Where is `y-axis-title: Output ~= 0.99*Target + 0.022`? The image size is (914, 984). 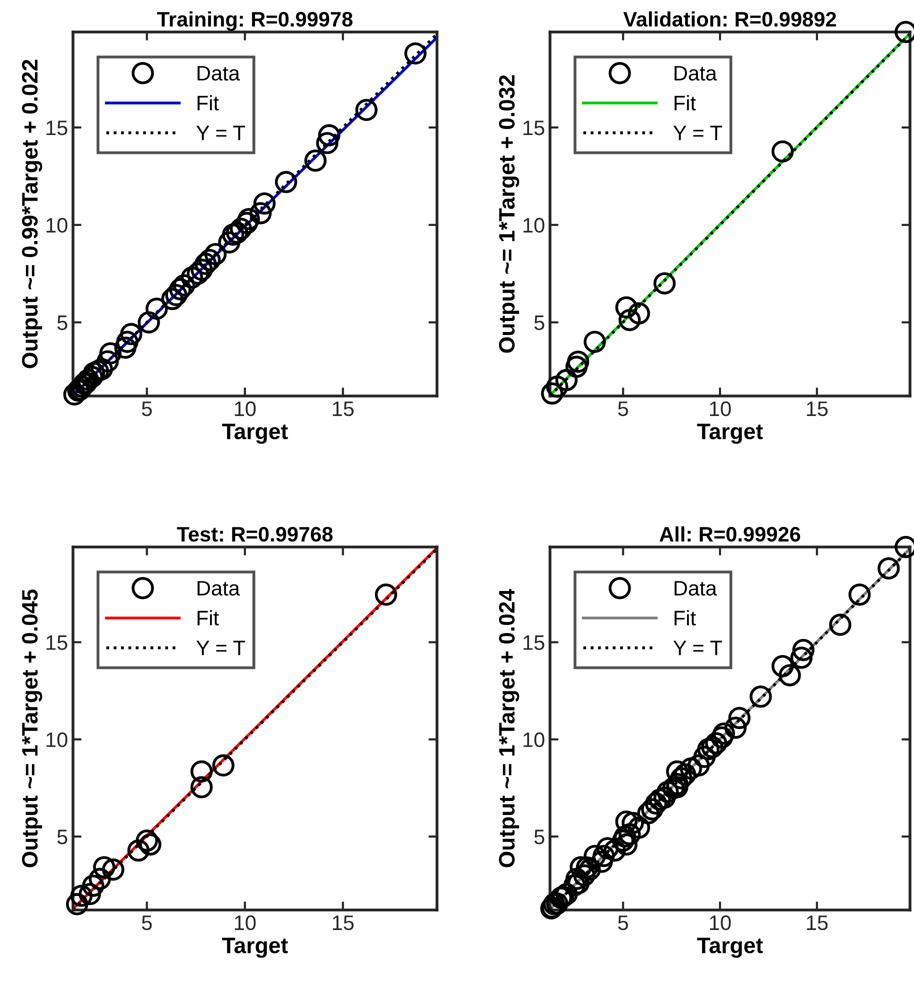
y-axis-title: Output ~= 0.99*Target + 0.022 is located at coordinates (32, 214).